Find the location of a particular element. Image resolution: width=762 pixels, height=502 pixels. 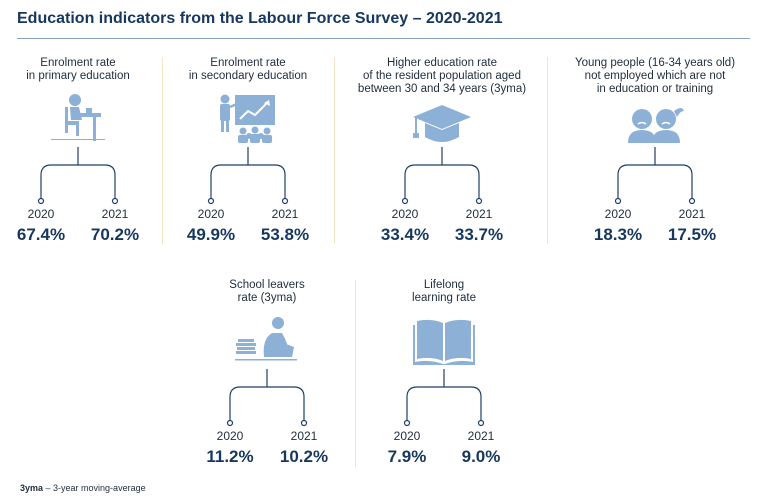

value-2020: 18.3% is located at coordinates (618, 234).